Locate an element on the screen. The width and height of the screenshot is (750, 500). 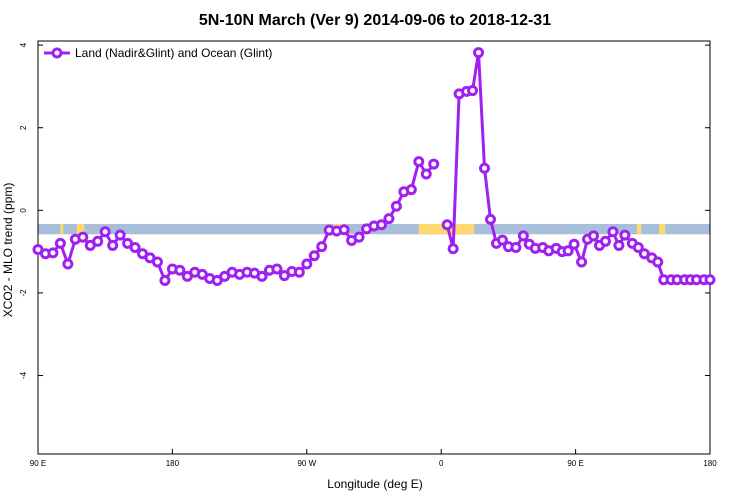
y-tick-label: 2 is located at coordinates (23, 127).